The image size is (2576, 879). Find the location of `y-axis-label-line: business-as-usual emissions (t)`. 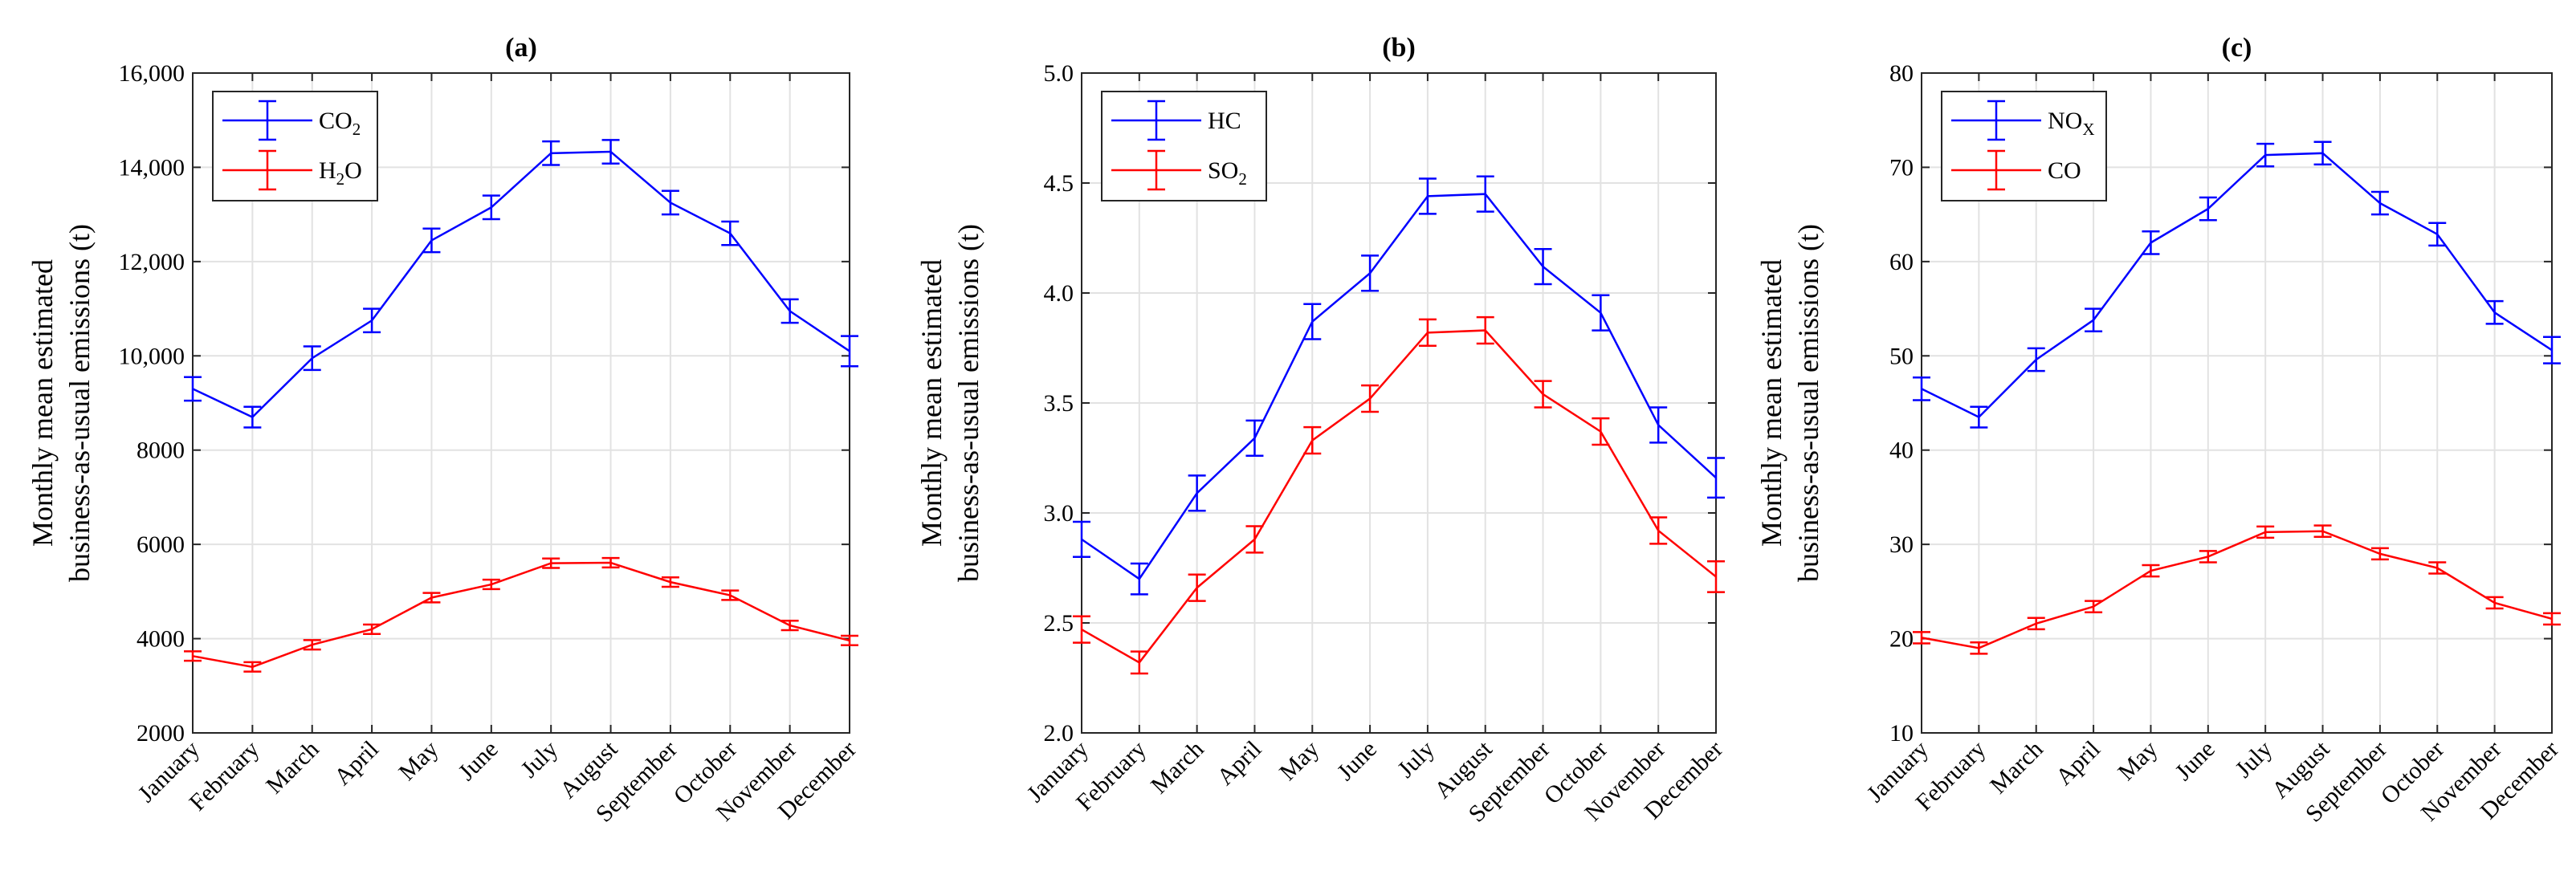

y-axis-label-line: business-as-usual emissions (t) is located at coordinates (968, 403).